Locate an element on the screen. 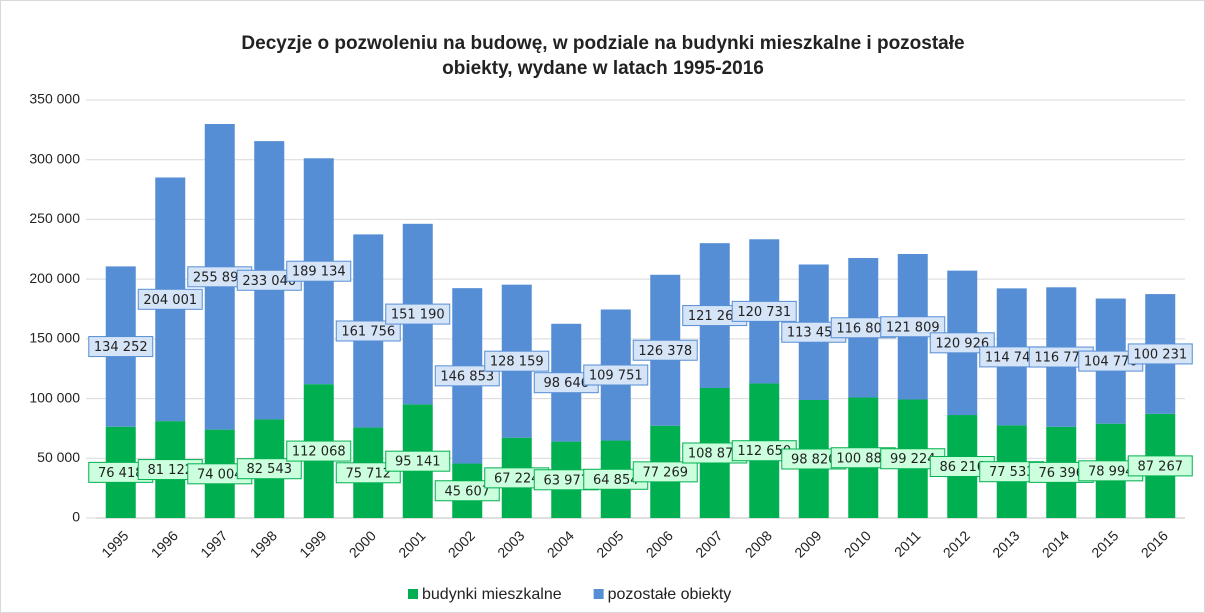 Image resolution: width=1205 pixels, height=613 pixels. value-label: 82 543 is located at coordinates (270, 469).